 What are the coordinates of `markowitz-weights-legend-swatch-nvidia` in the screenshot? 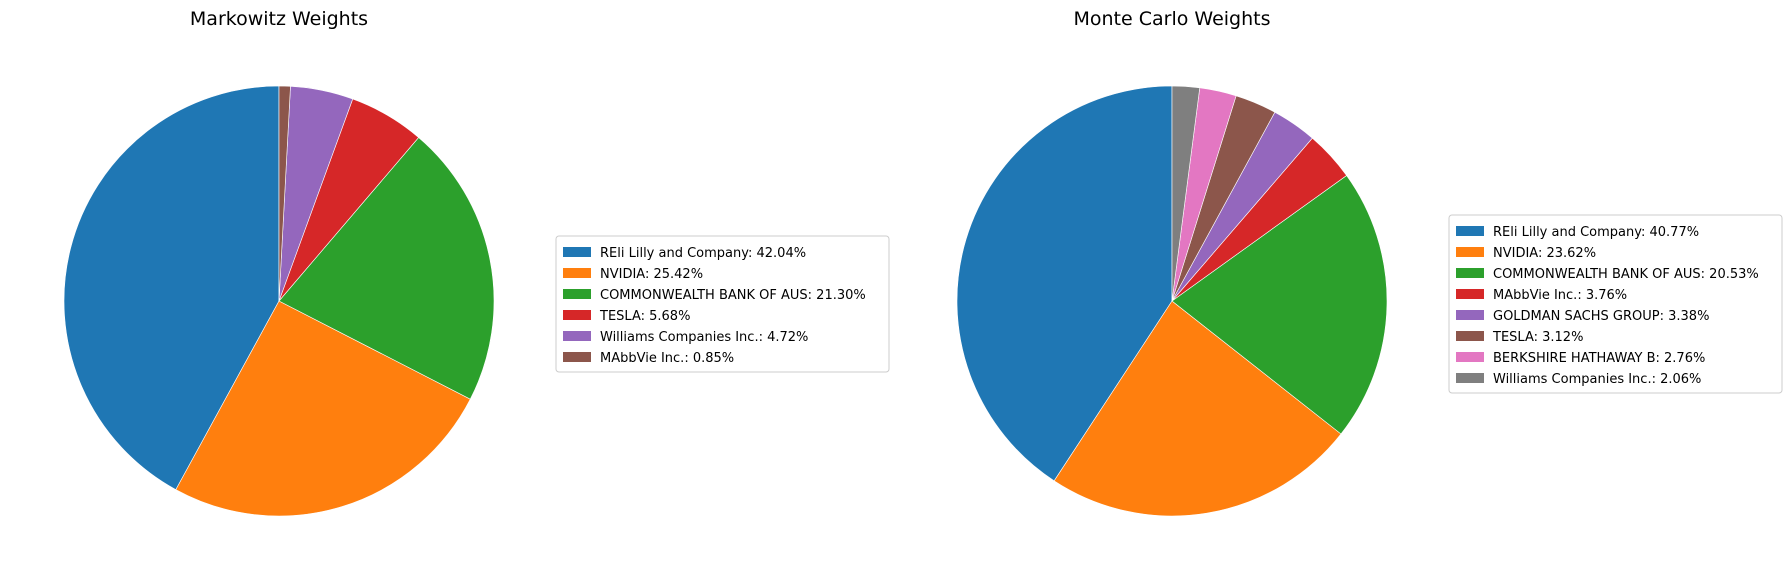 It's located at (577, 273).